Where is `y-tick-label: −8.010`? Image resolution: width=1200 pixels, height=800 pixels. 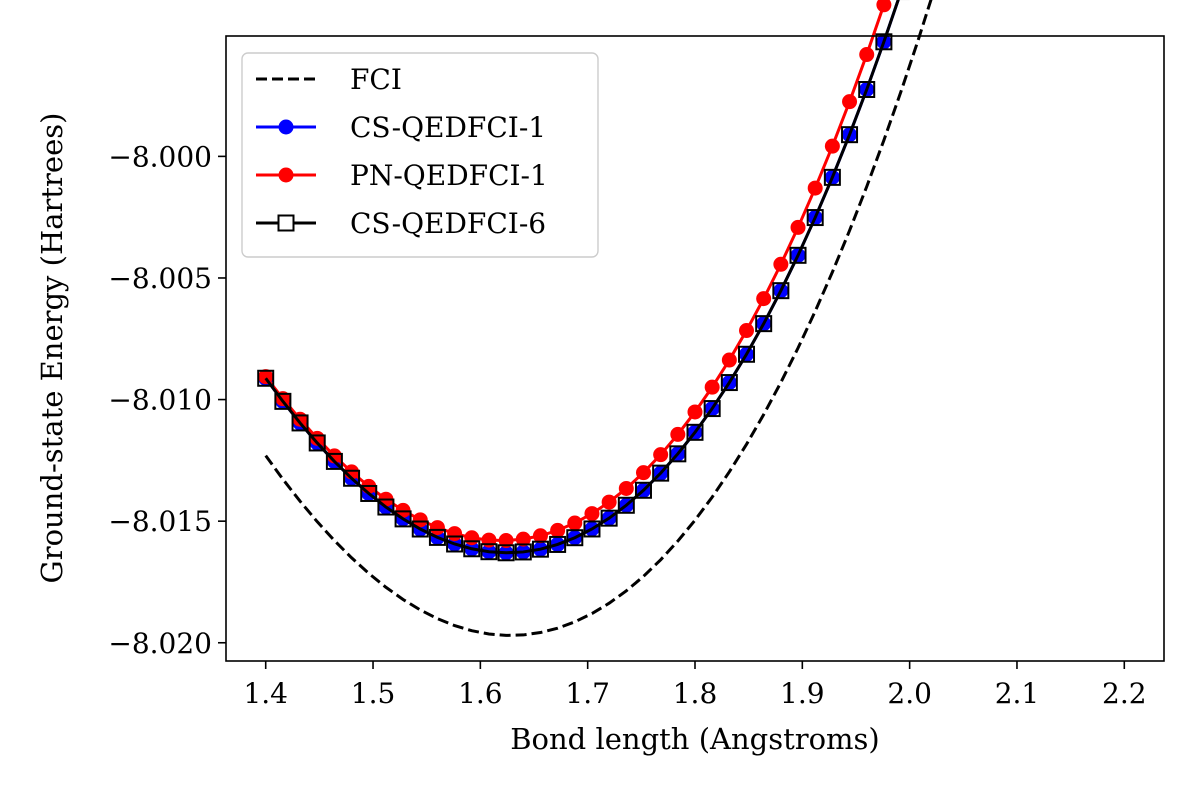
y-tick-label: −8.010 is located at coordinates (160, 400).